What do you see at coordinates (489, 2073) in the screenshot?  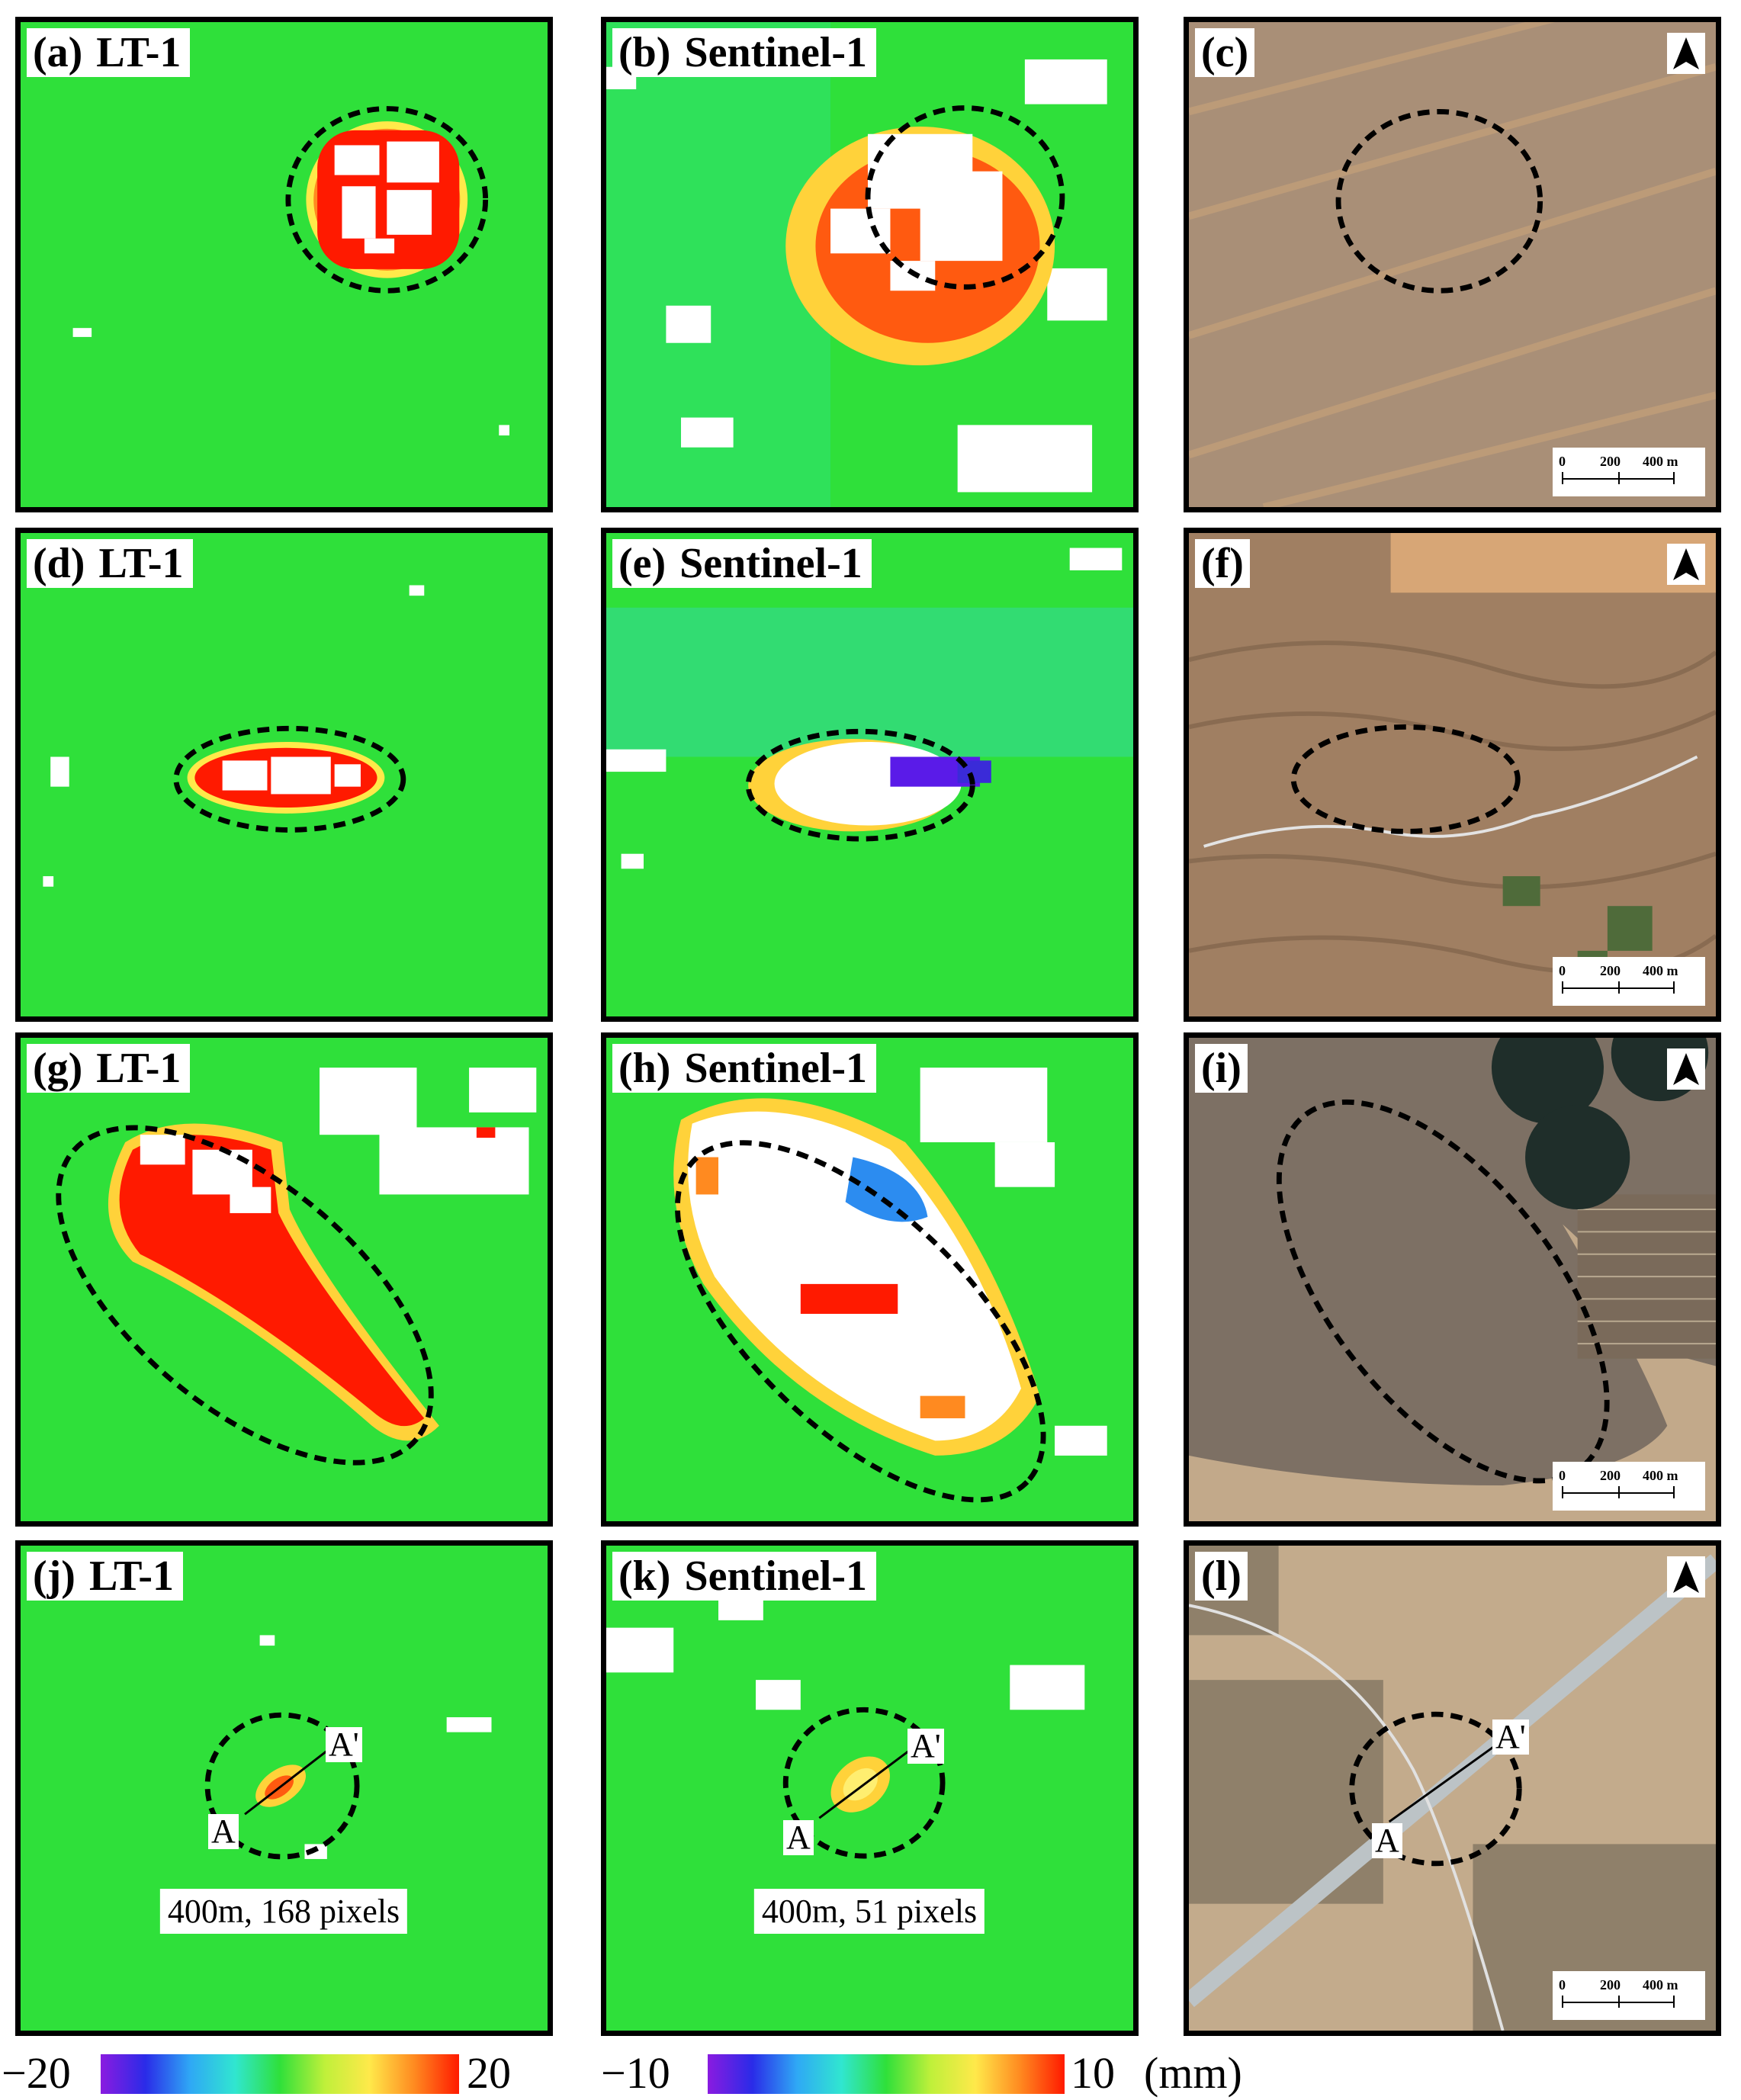 I see `colorbar-lt1-max: 20` at bounding box center [489, 2073].